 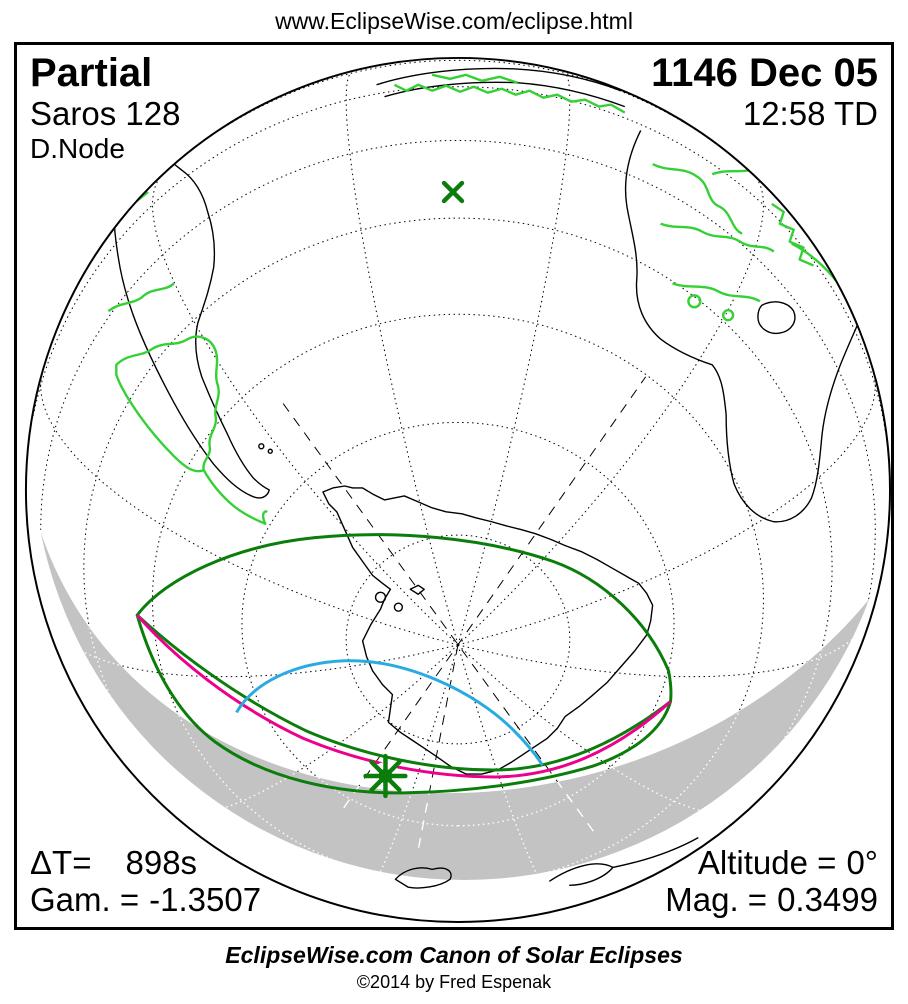 I want to click on eclipse-info-bottom-left: ΔT= 898s Gam. = -1.3507, so click(x=146, y=881).